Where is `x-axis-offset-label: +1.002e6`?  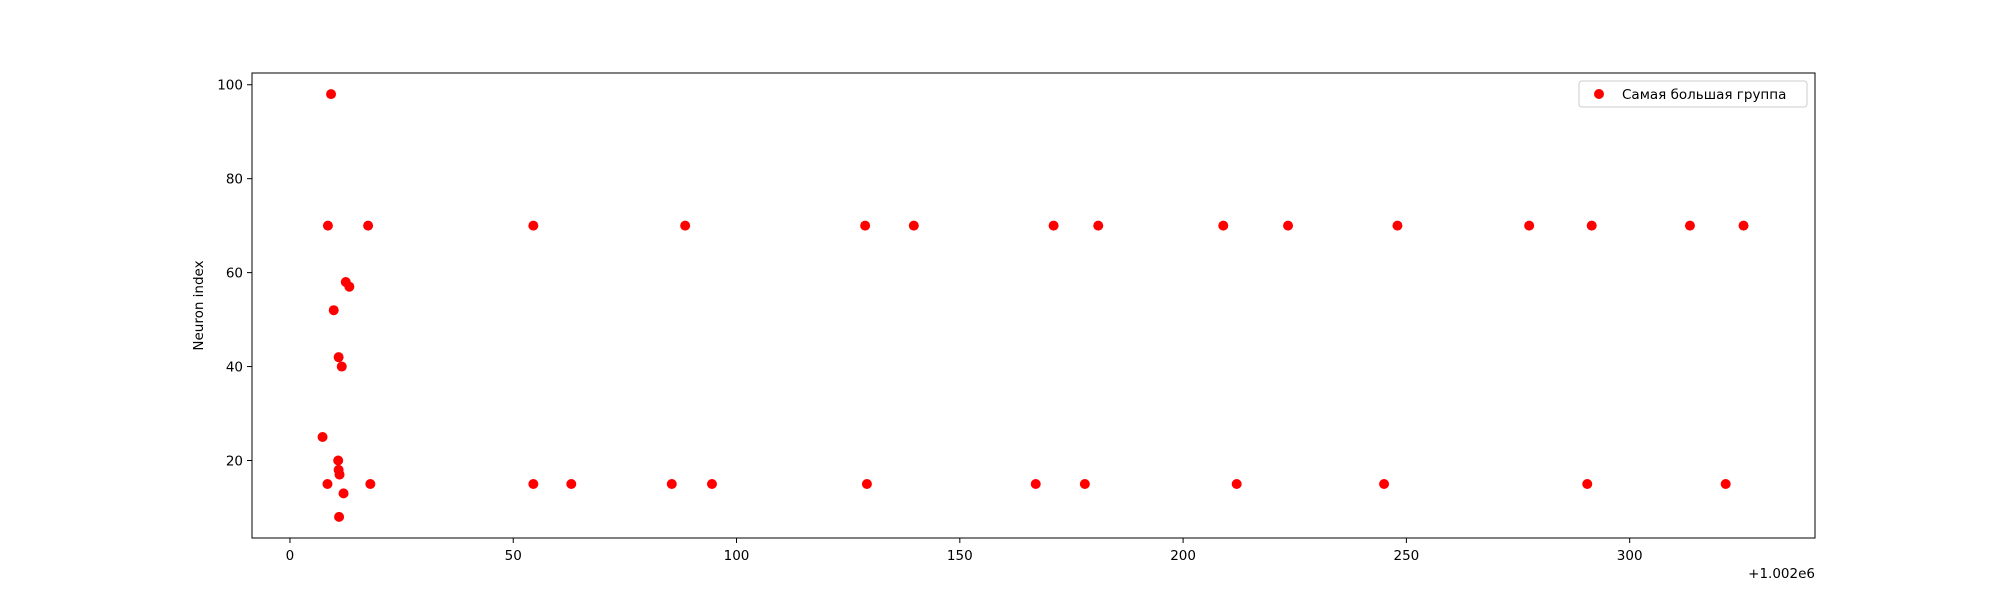 x-axis-offset-label: +1.002e6 is located at coordinates (1781, 574).